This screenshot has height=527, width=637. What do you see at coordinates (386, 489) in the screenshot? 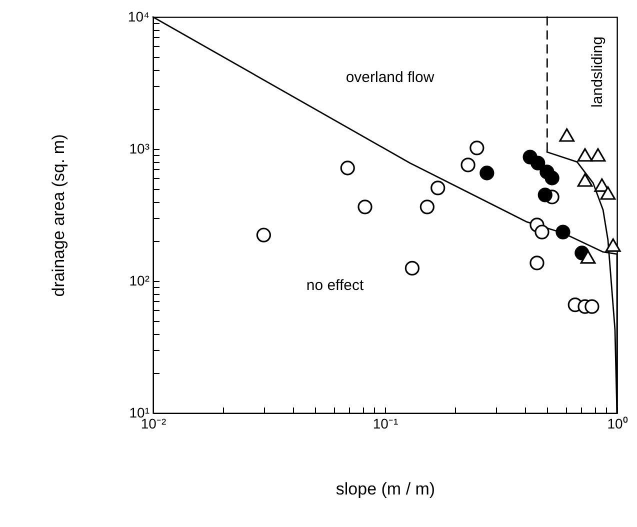
I see `x-axis-title: slope (m / m)` at bounding box center [386, 489].